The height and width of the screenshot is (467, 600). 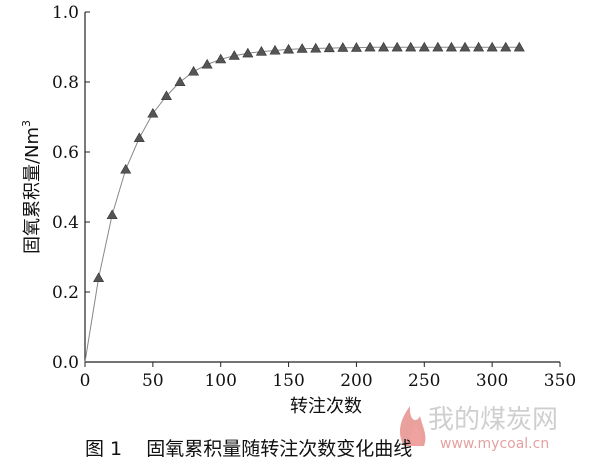 What do you see at coordinates (326, 406) in the screenshot?
I see `x-axis-title: 转注次数` at bounding box center [326, 406].